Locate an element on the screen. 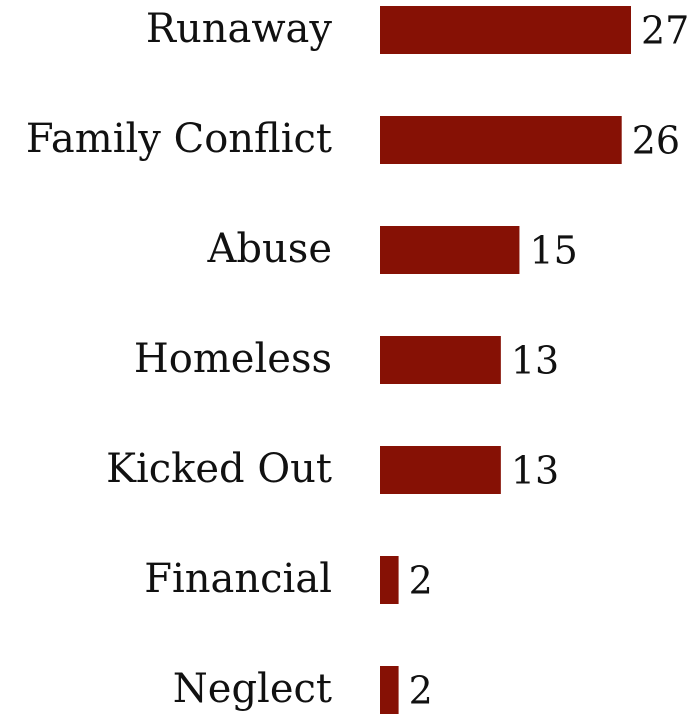 The width and height of the screenshot is (698, 719). bar-runaway is located at coordinates (505, 30).